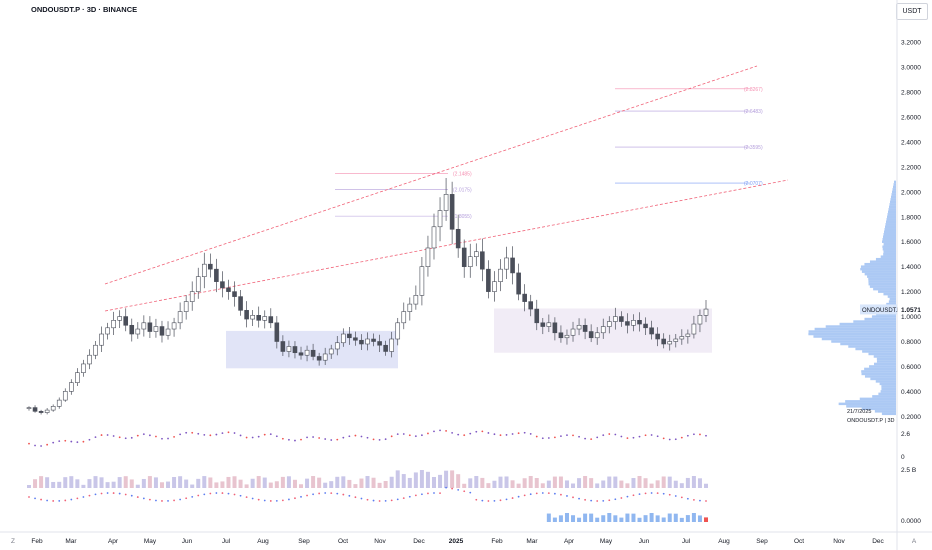 The width and height of the screenshot is (932, 550). I want to click on x-tick-label: Jun, so click(187, 541).